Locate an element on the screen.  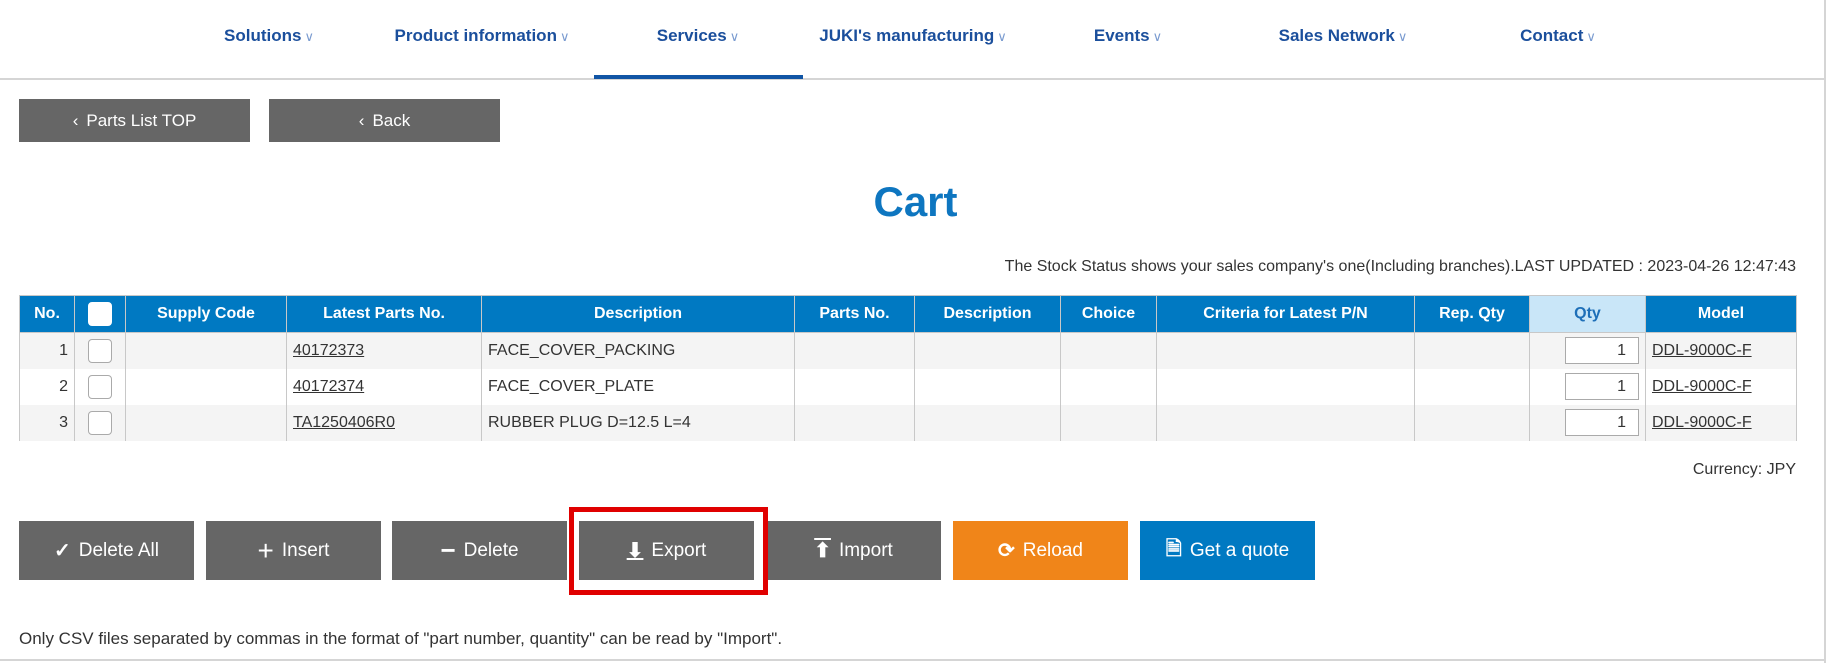
highlight-box is located at coordinates (668, 551).